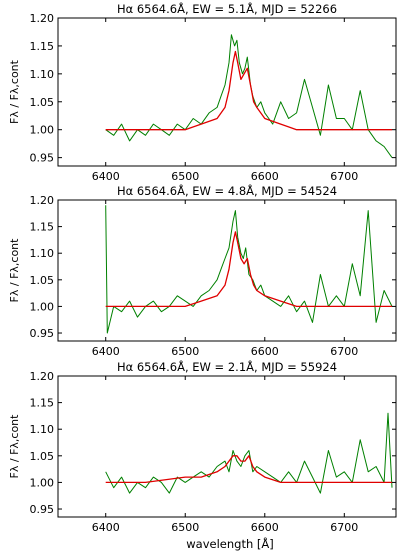 The width and height of the screenshot is (407, 557). What do you see at coordinates (14, 270) in the screenshot?
I see `panel-2-y-axis-label: Fλ / Fλ,cont` at bounding box center [14, 270].